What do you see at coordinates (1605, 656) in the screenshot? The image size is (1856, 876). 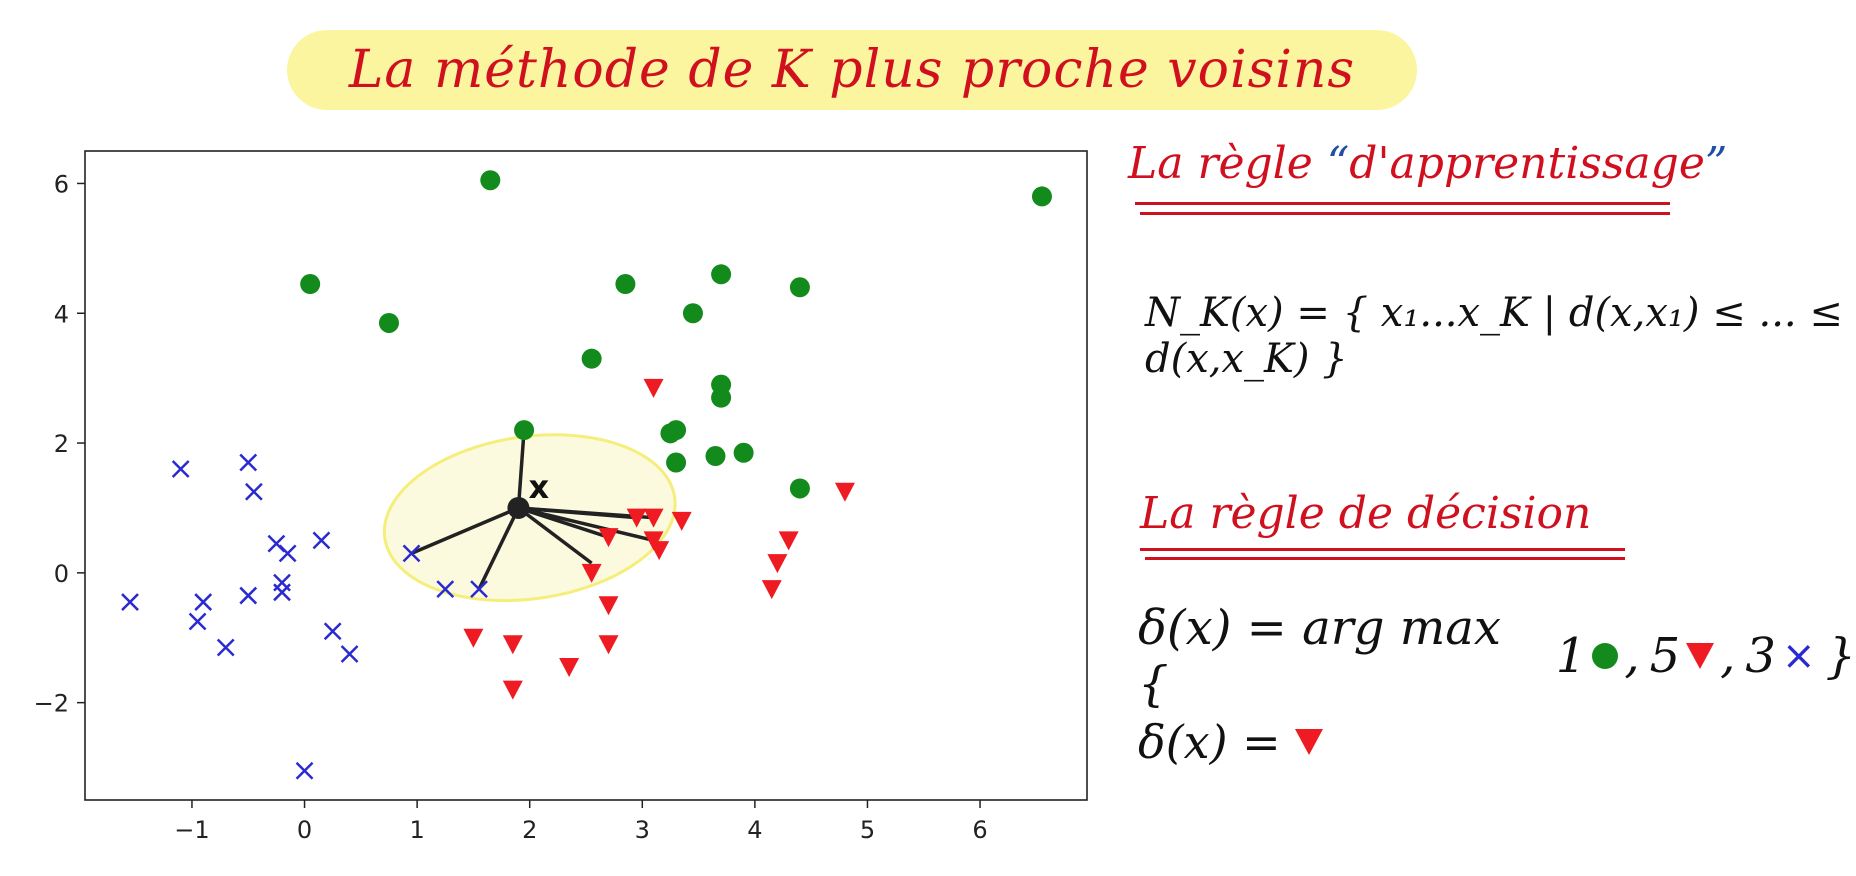 I see `green-circle-icon` at bounding box center [1605, 656].